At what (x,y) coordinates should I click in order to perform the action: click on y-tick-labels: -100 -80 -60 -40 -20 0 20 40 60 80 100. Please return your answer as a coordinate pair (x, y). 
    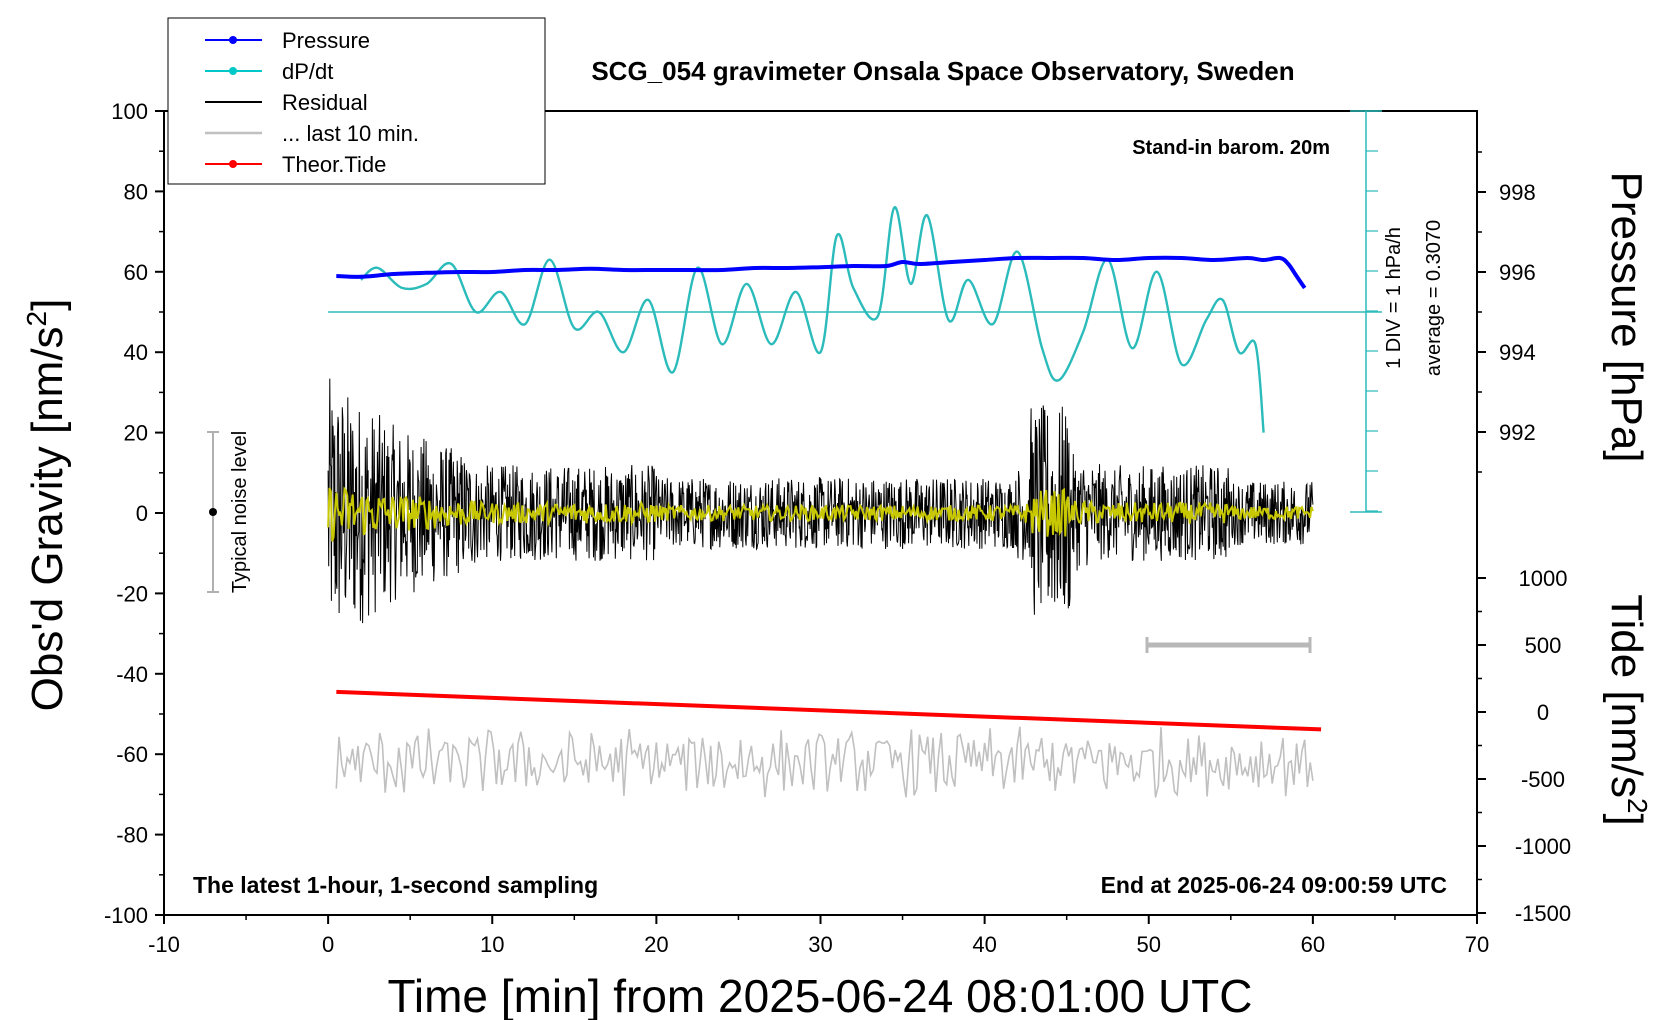
    Looking at the image, I should click on (126, 513).